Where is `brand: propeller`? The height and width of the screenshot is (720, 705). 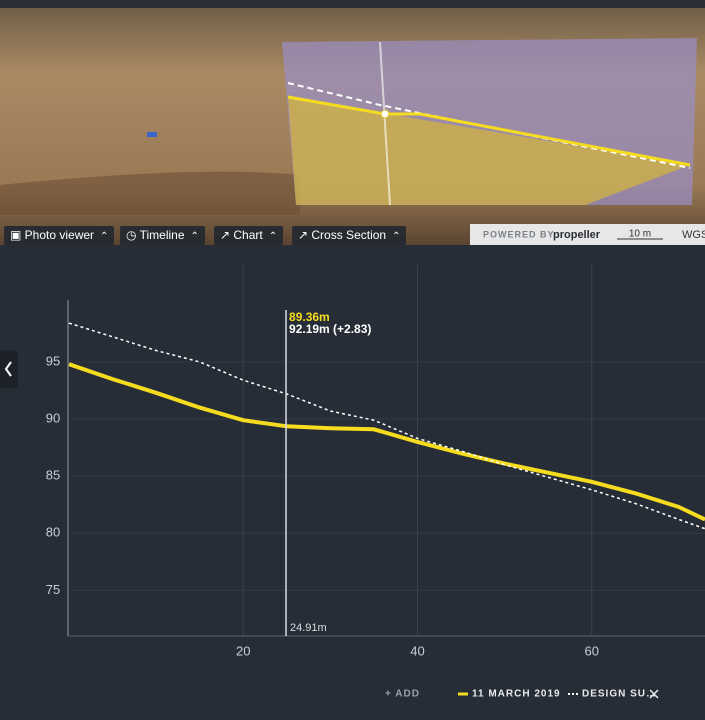
brand: propeller is located at coordinates (577, 235).